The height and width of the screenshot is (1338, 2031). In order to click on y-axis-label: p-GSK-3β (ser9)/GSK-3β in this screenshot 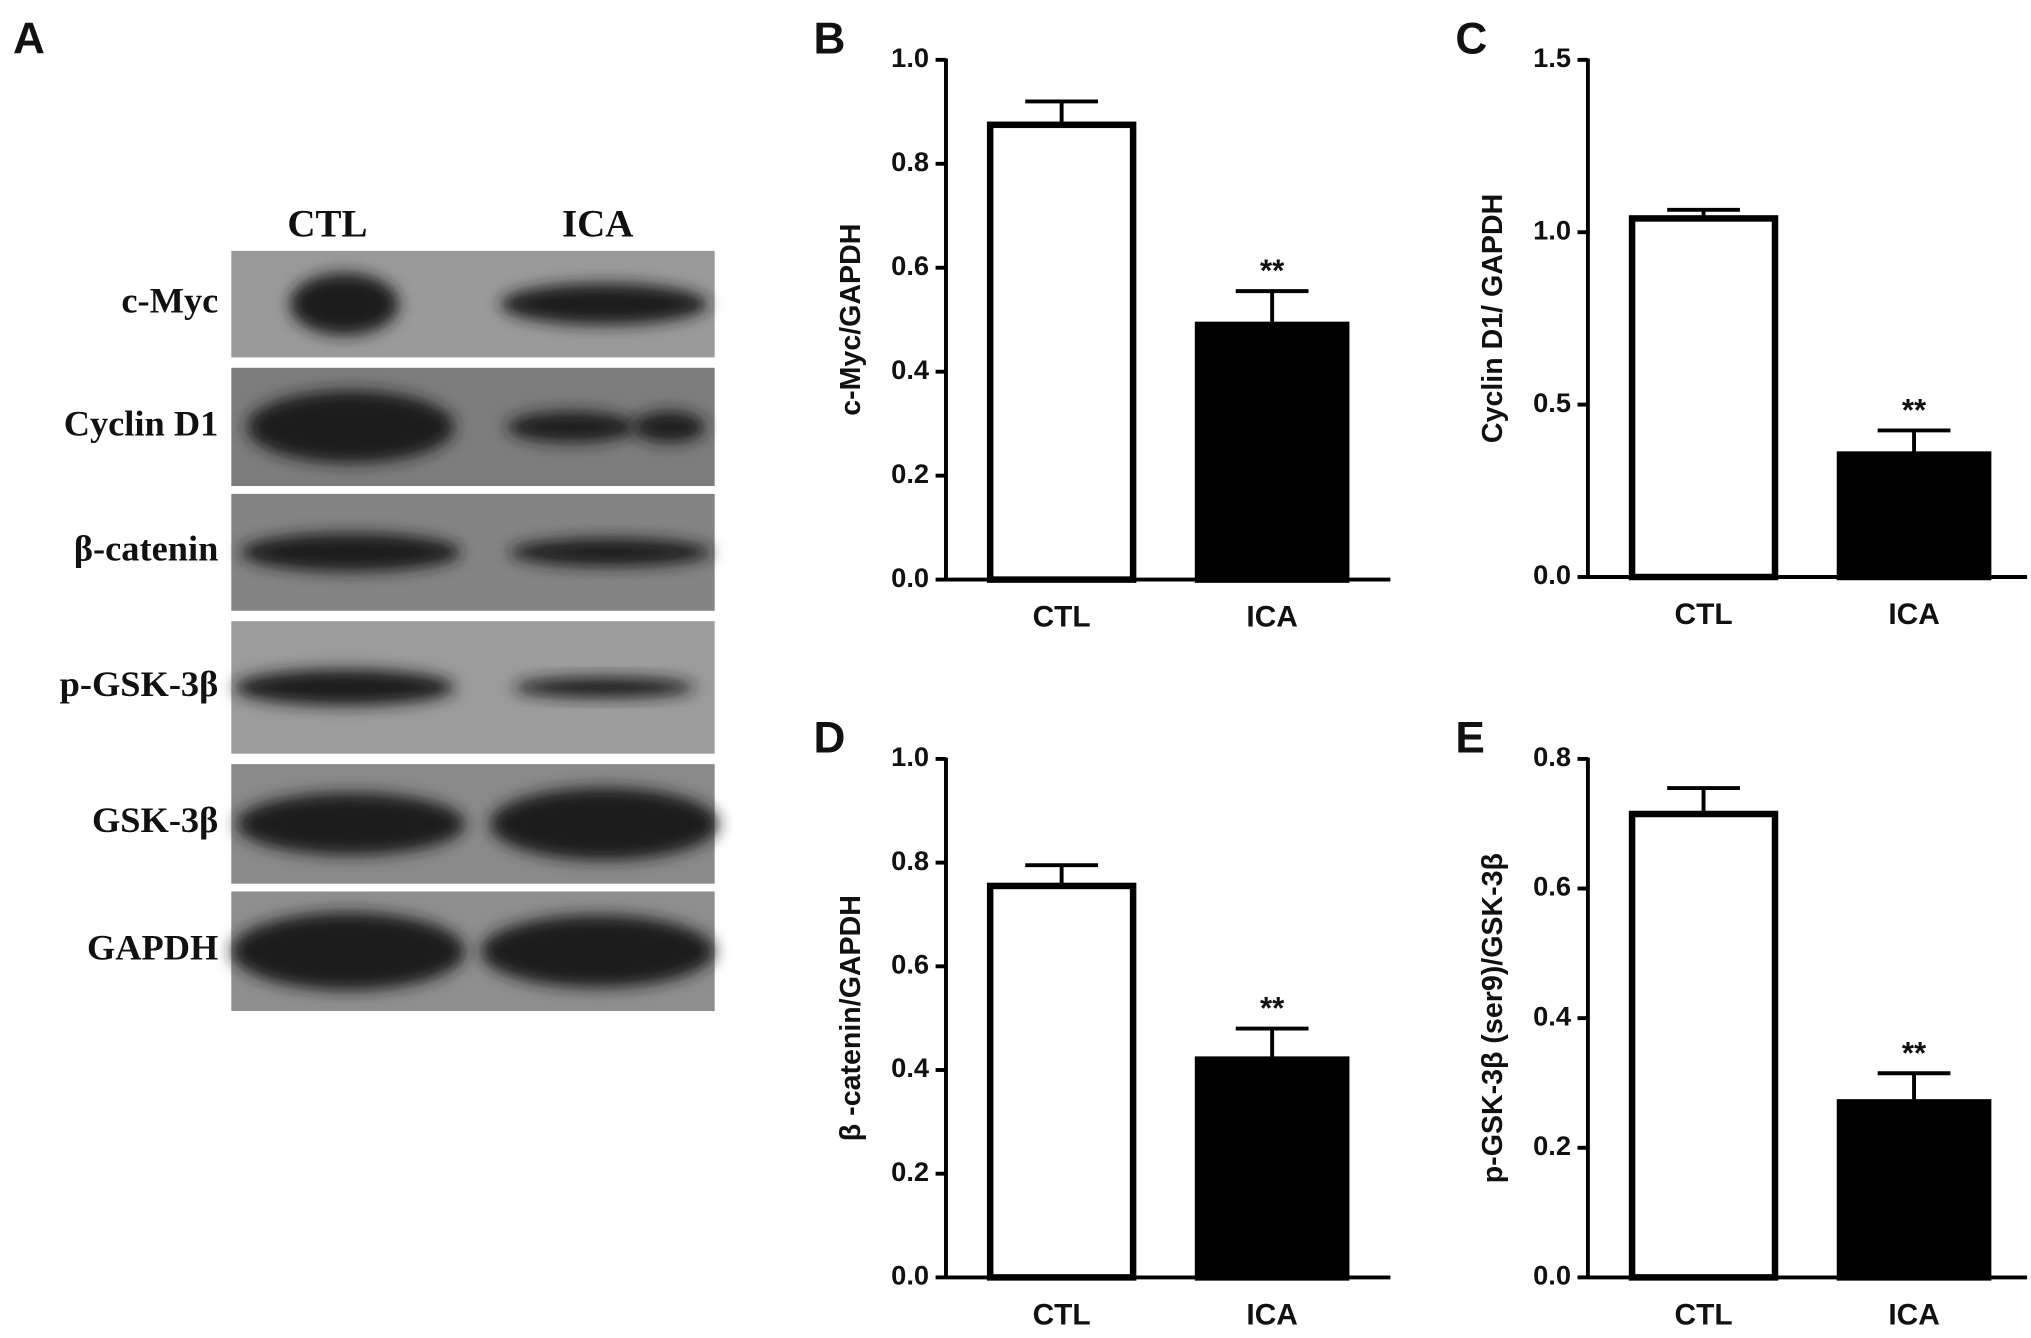, I will do `click(1493, 1018)`.